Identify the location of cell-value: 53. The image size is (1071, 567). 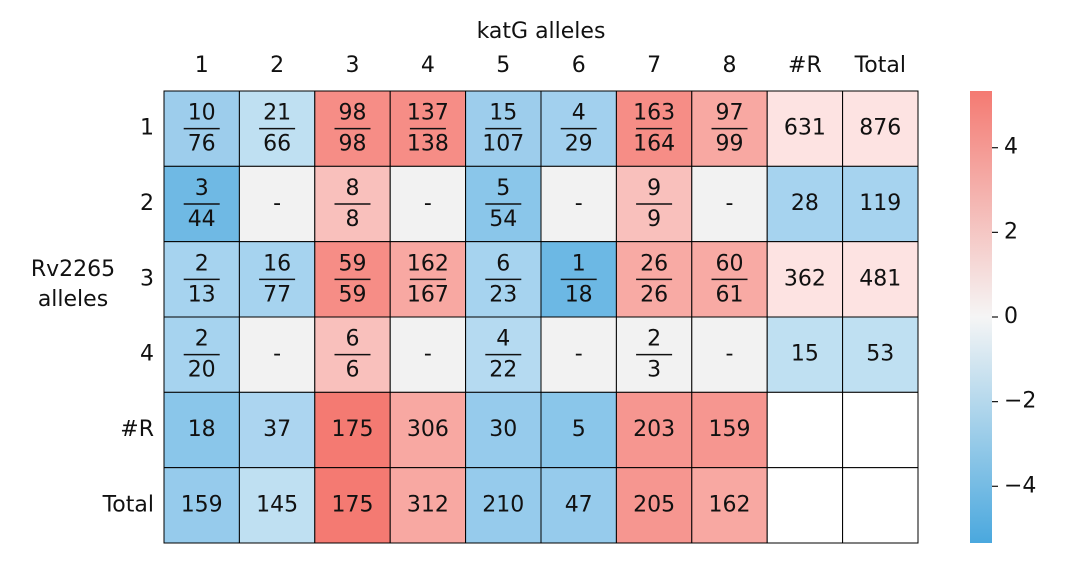
(880, 354).